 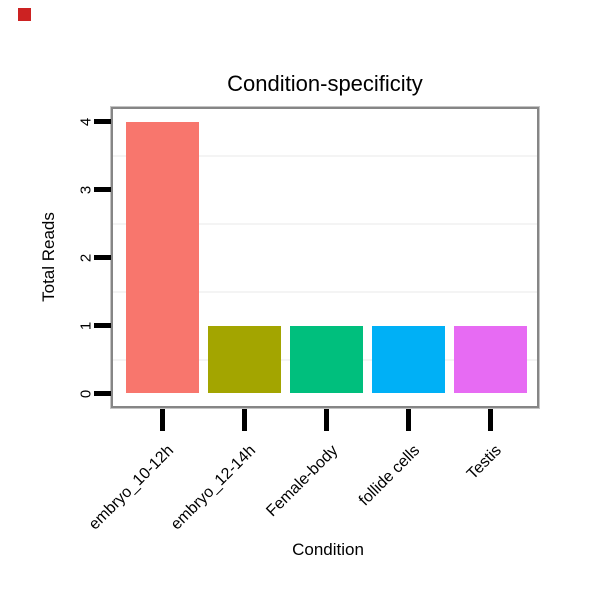 What do you see at coordinates (86, 189) in the screenshot?
I see `y-axis-tick-label: 3` at bounding box center [86, 189].